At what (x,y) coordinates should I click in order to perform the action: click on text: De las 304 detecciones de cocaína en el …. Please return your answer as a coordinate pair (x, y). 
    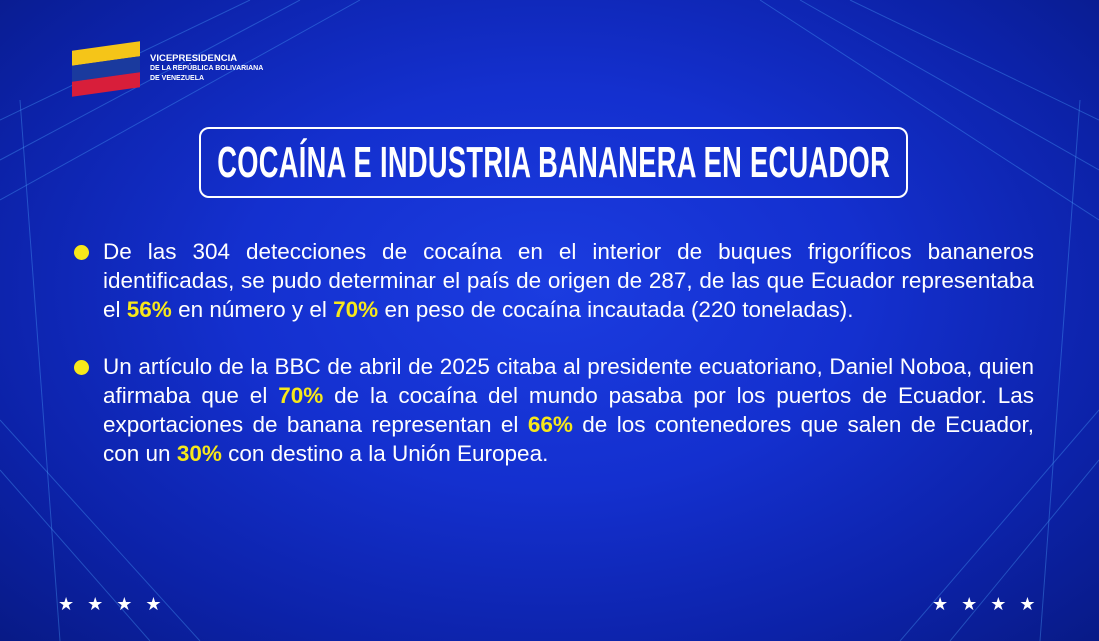
    Looking at the image, I should click on (568, 280).